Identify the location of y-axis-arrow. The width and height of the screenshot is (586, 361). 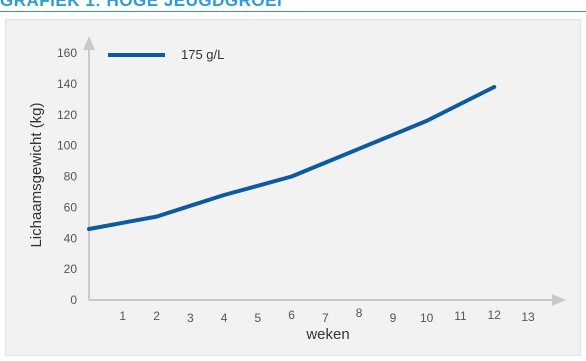
(89, 43).